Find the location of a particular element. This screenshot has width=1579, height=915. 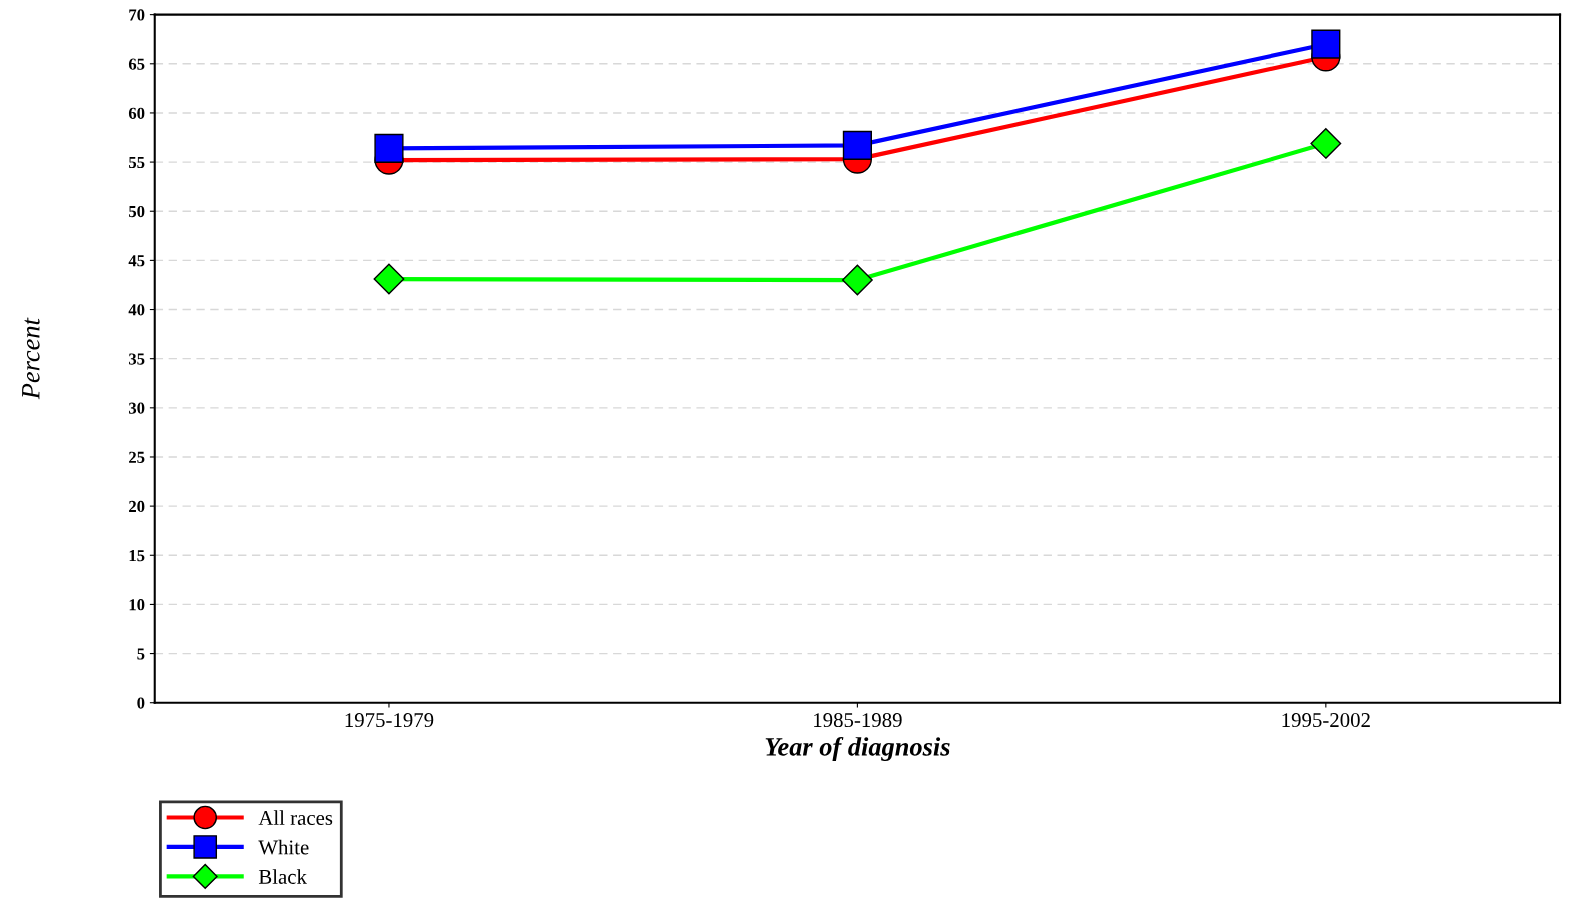

y-tick-label: 40 is located at coordinates (136, 310).